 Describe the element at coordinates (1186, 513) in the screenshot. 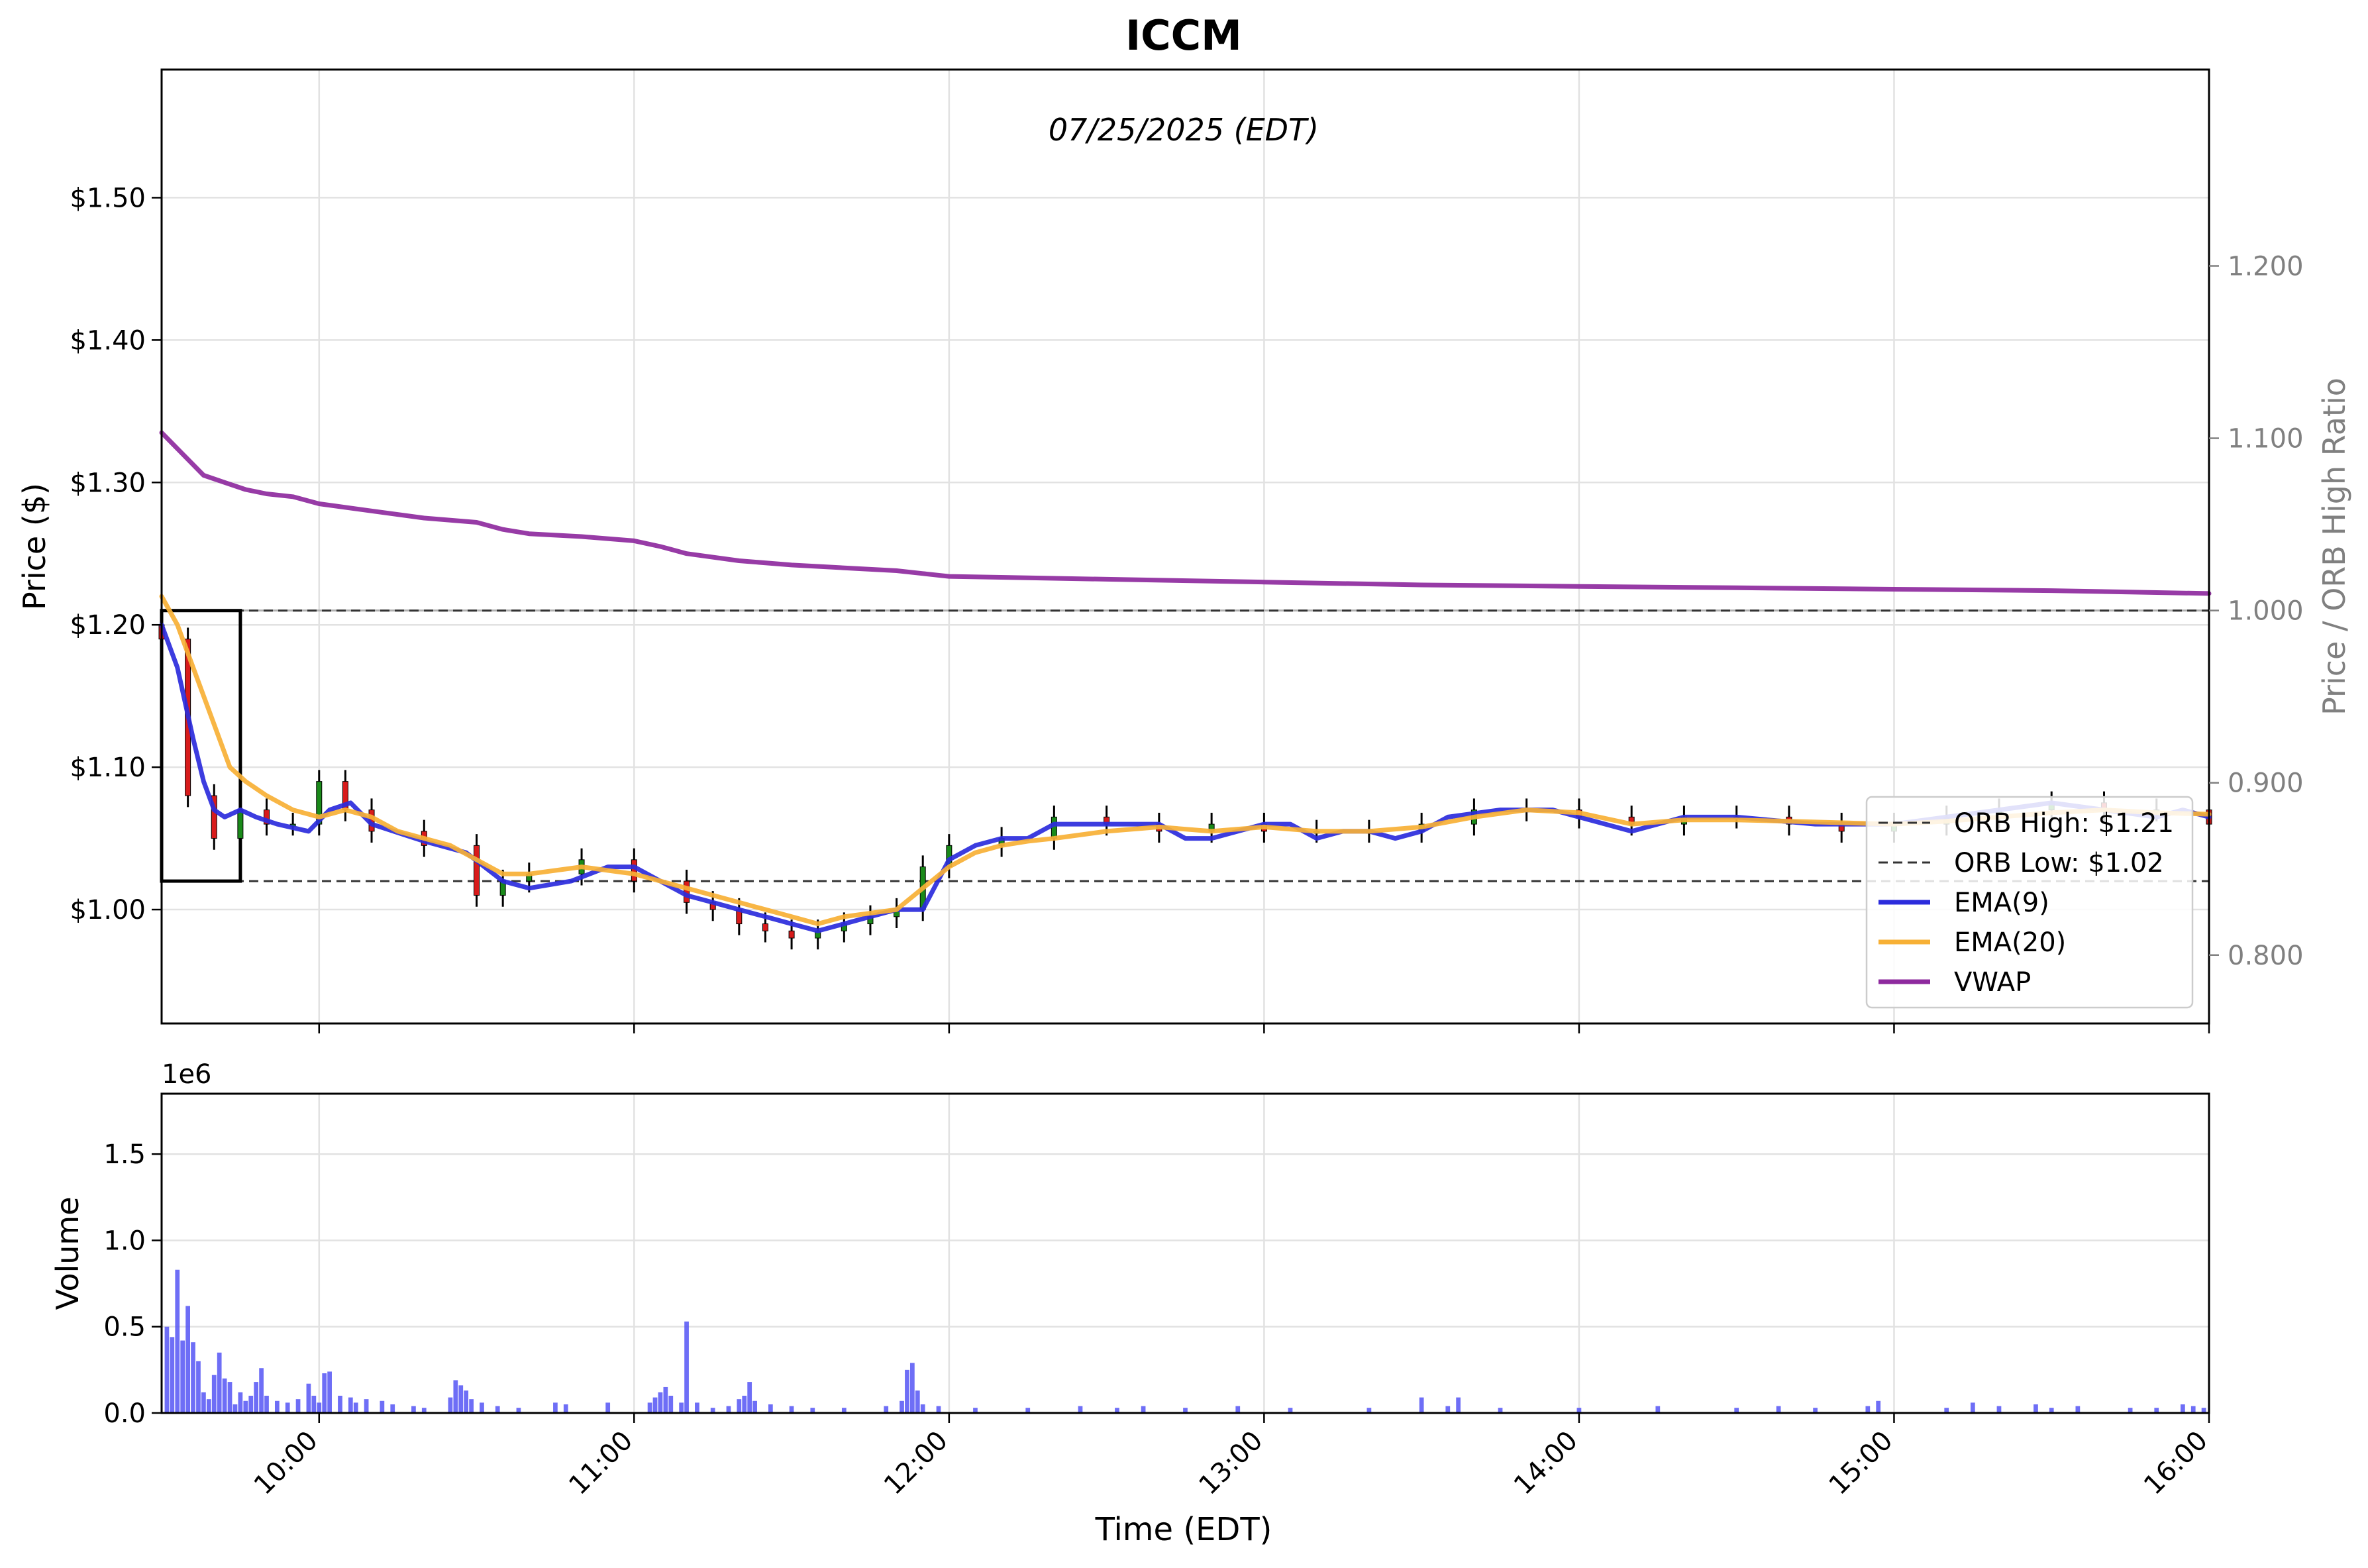

I see `vwap-line` at that location.